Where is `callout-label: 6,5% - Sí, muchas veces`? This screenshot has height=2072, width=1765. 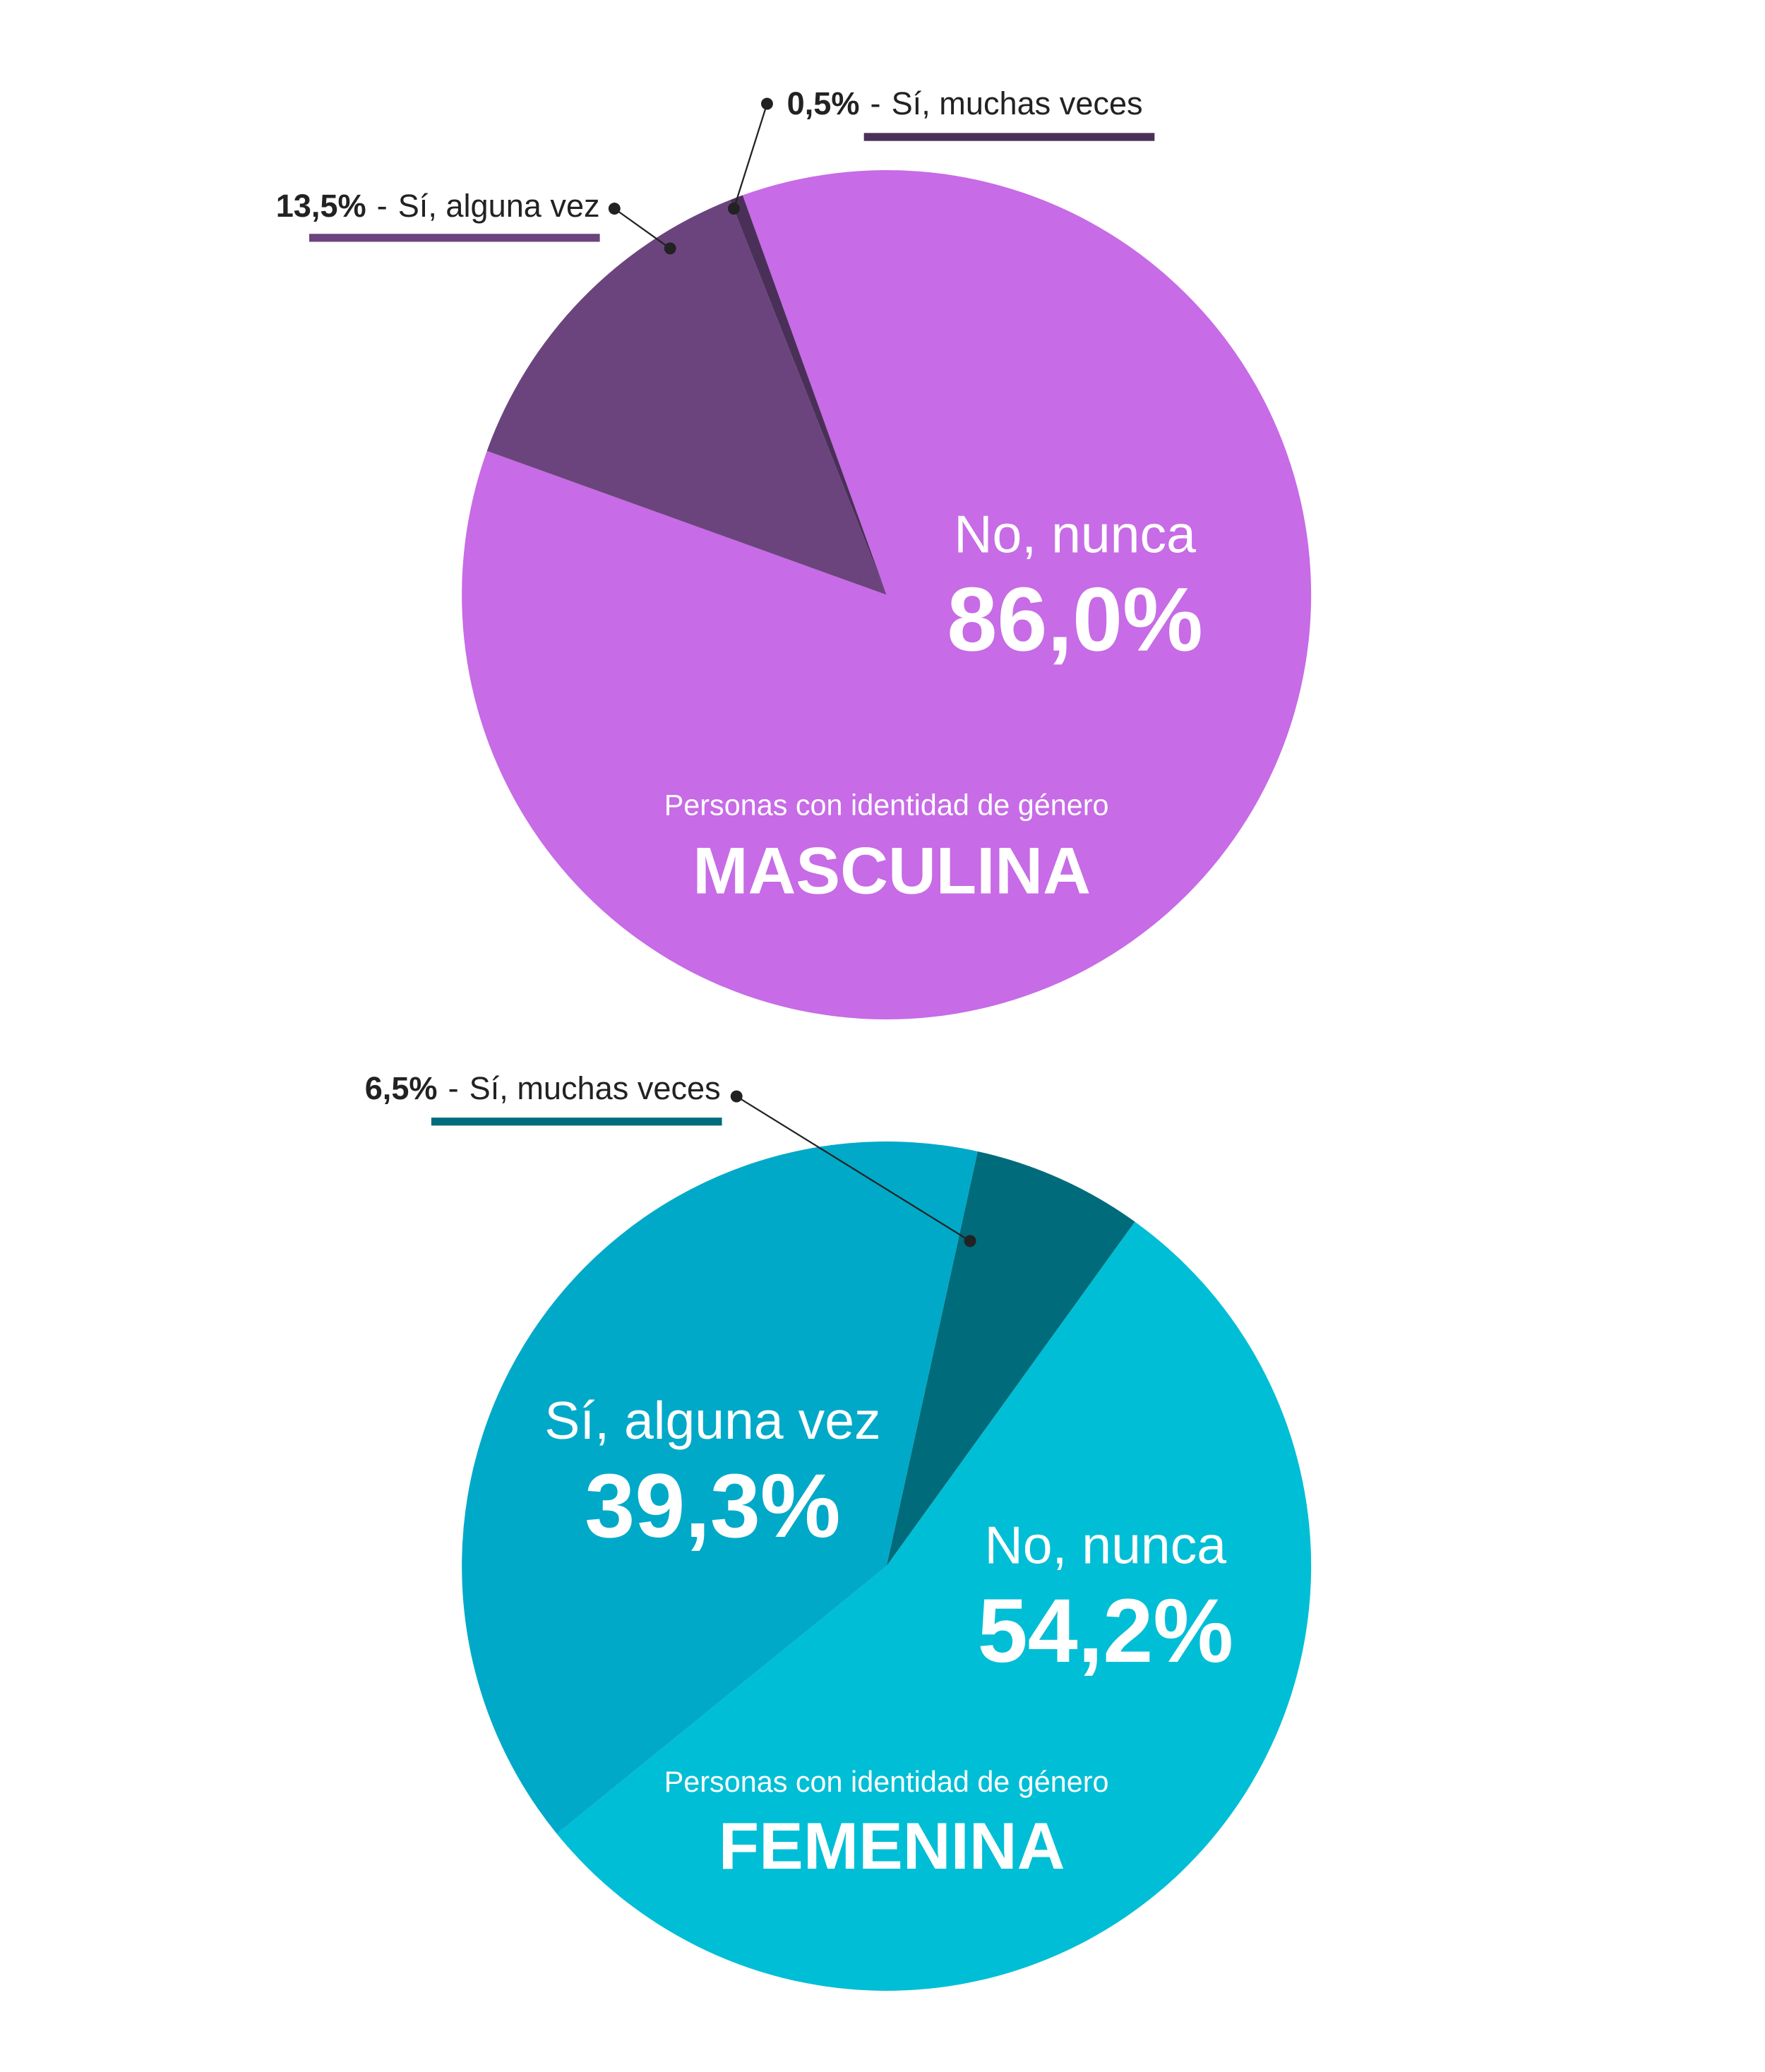 callout-label: 6,5% - Sí, muchas veces is located at coordinates (543, 1088).